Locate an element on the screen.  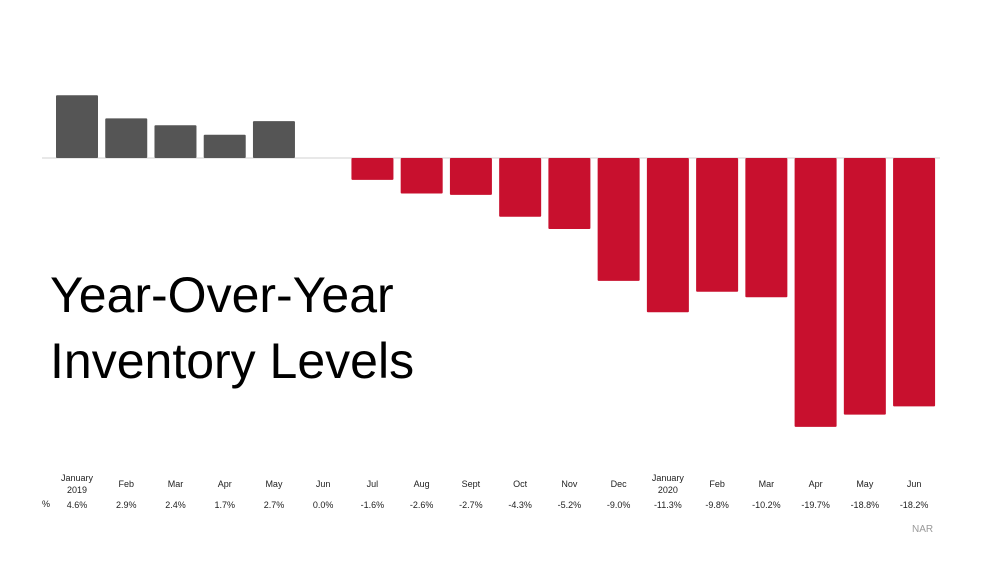
x-tick-label: Oct is located at coordinates (520, 484).